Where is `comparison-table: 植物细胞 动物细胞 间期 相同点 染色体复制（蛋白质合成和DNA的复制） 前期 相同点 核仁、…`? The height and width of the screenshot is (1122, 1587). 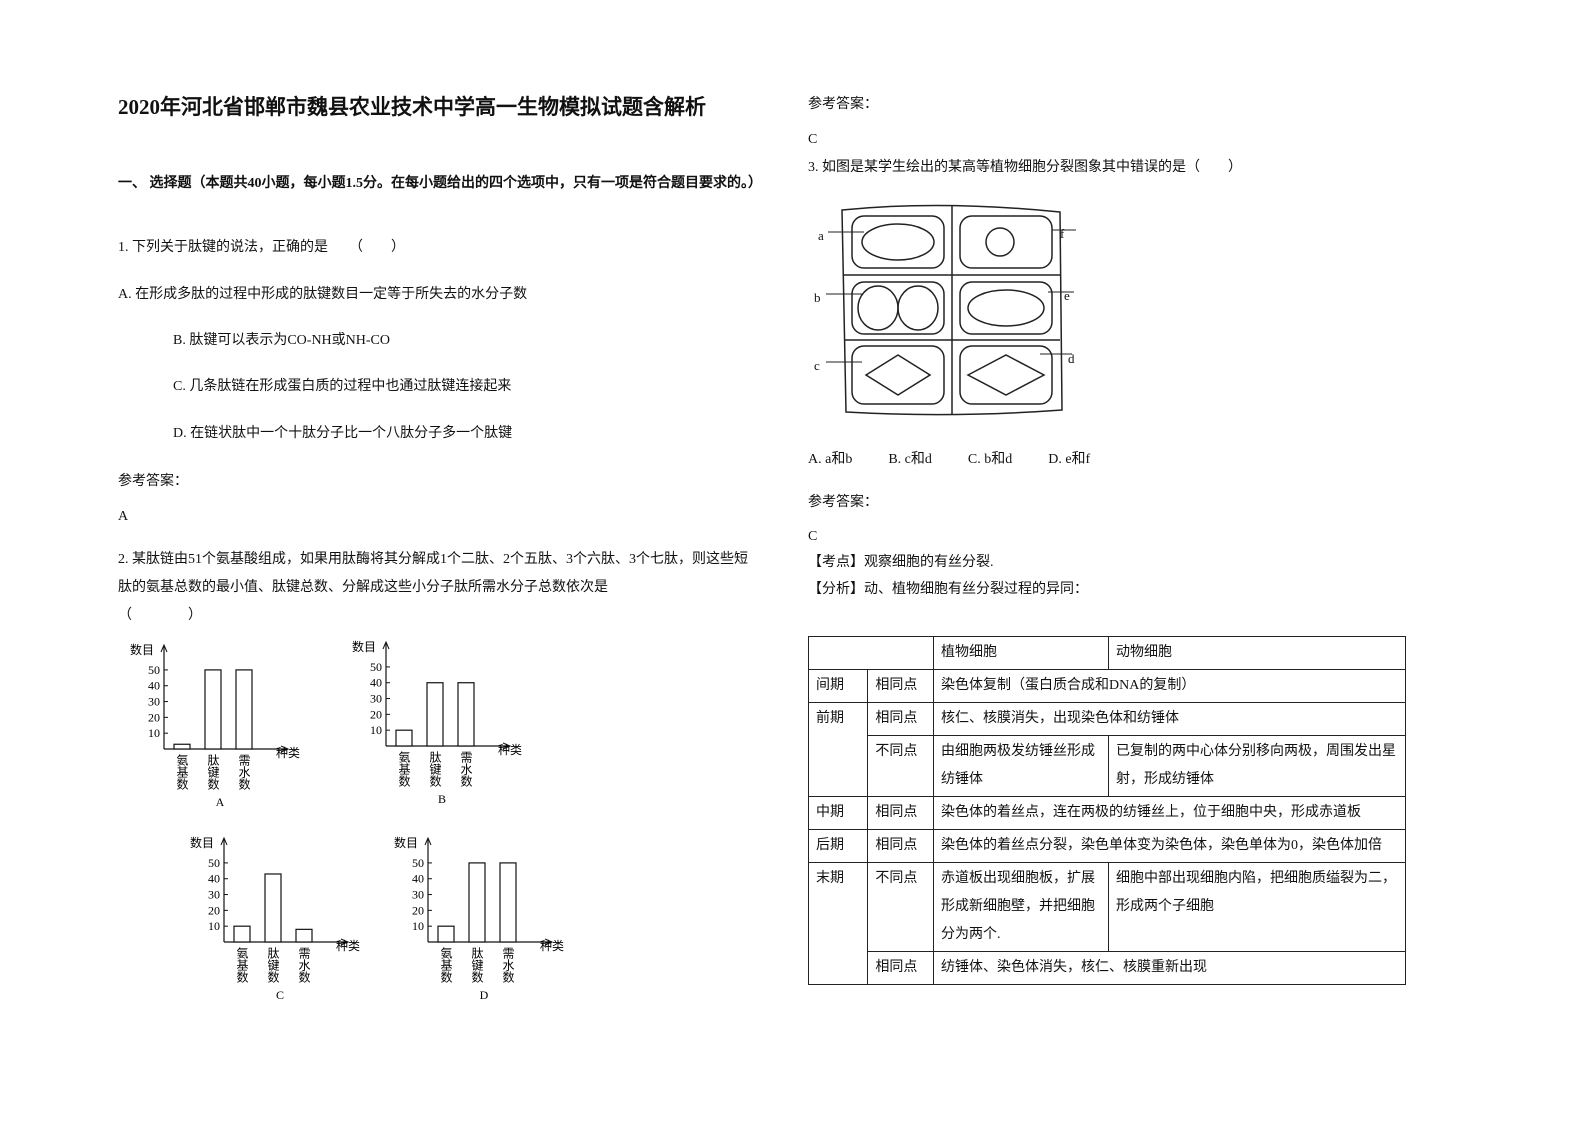 comparison-table: 植物细胞 动物细胞 间期 相同点 染色体复制（蛋白质合成和DNA的复制） 前期 相同点 核仁、… is located at coordinates (1106, 810).